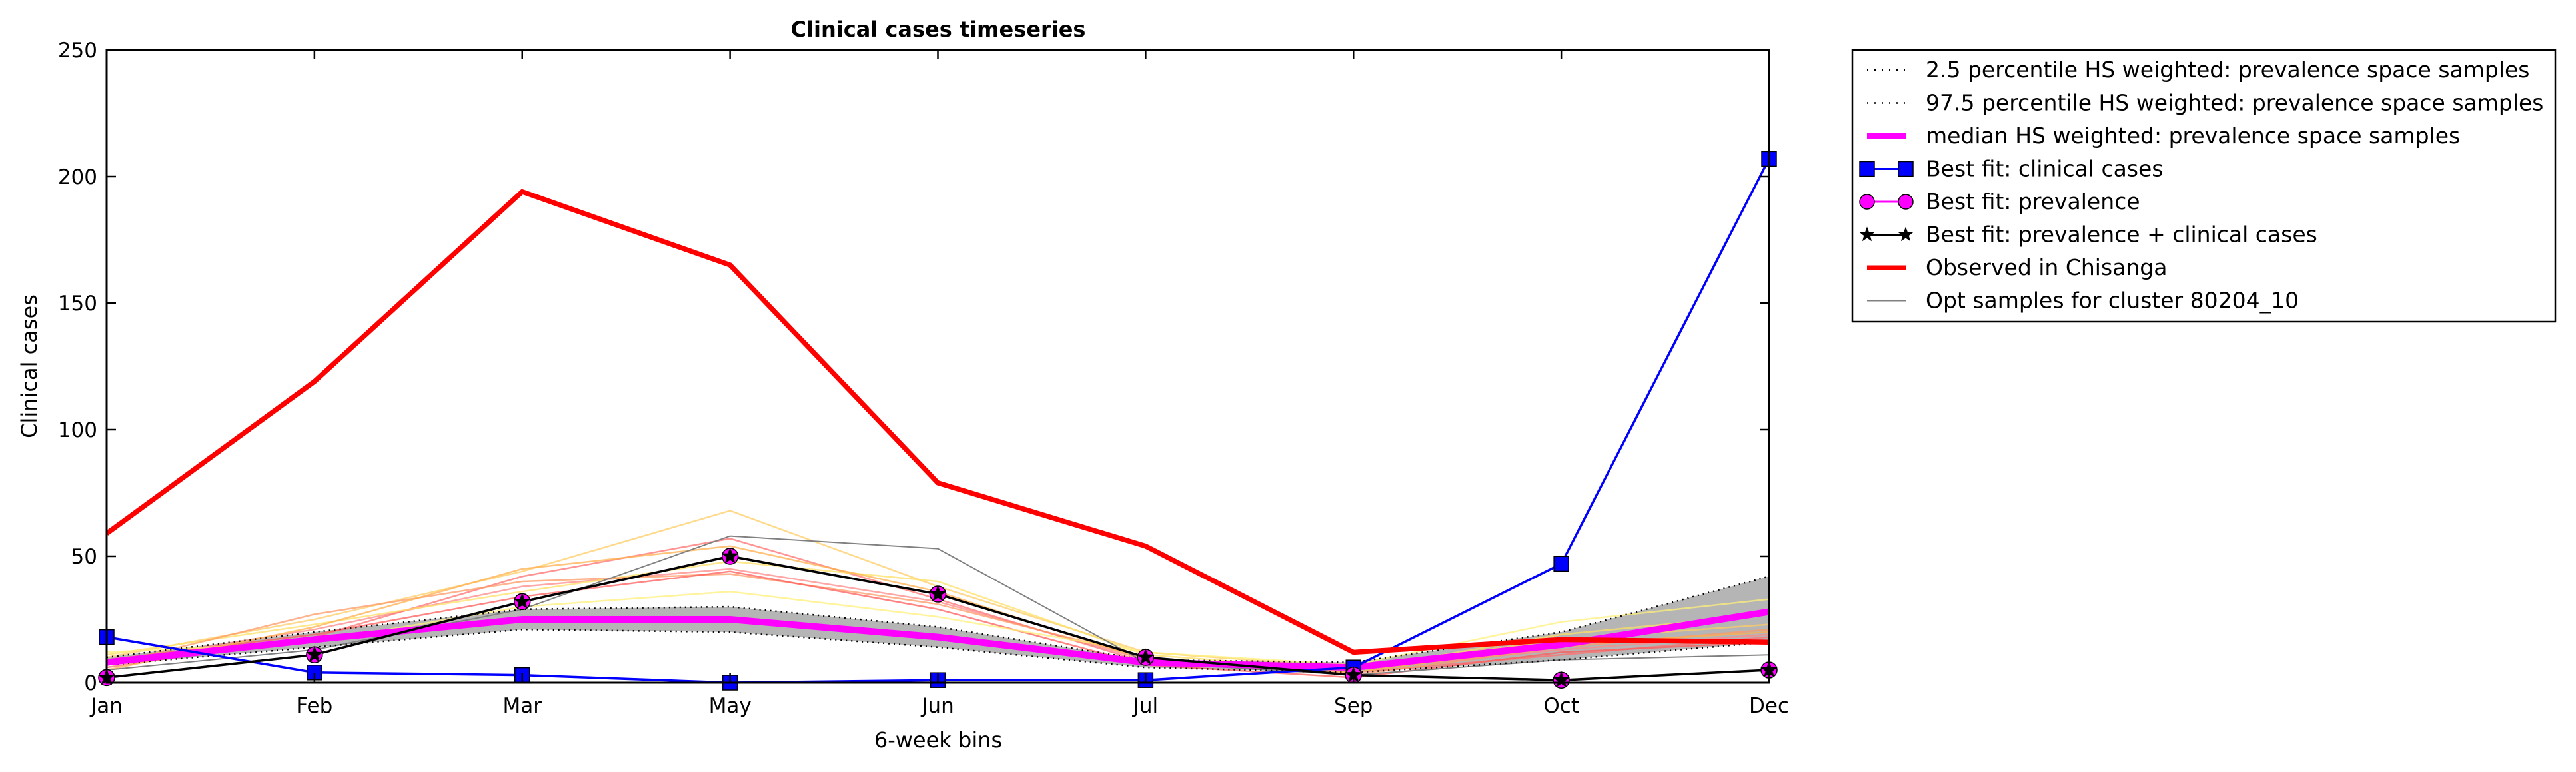 This screenshot has width=2576, height=772. Describe the element at coordinates (77, 430) in the screenshot. I see `y-tick-label: 100` at that location.